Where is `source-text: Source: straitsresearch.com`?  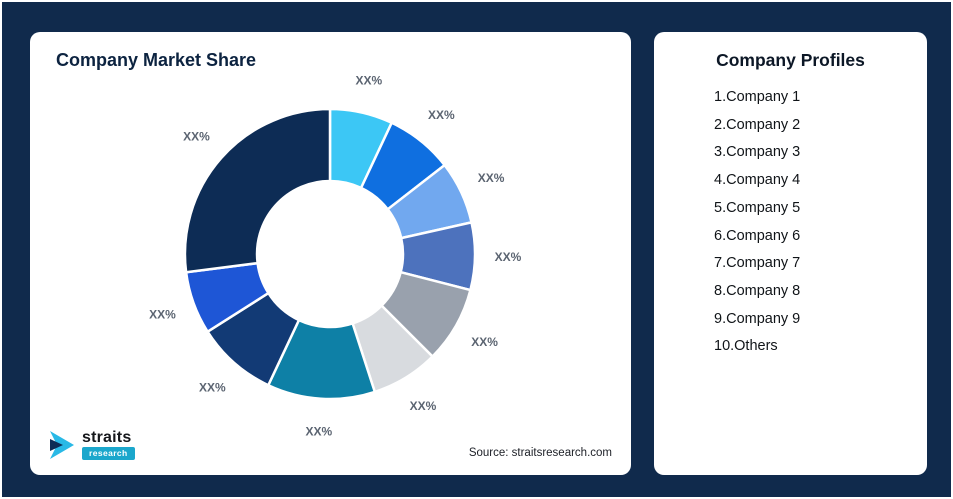
source-text: Source: straitsresearch.com is located at coordinates (540, 453).